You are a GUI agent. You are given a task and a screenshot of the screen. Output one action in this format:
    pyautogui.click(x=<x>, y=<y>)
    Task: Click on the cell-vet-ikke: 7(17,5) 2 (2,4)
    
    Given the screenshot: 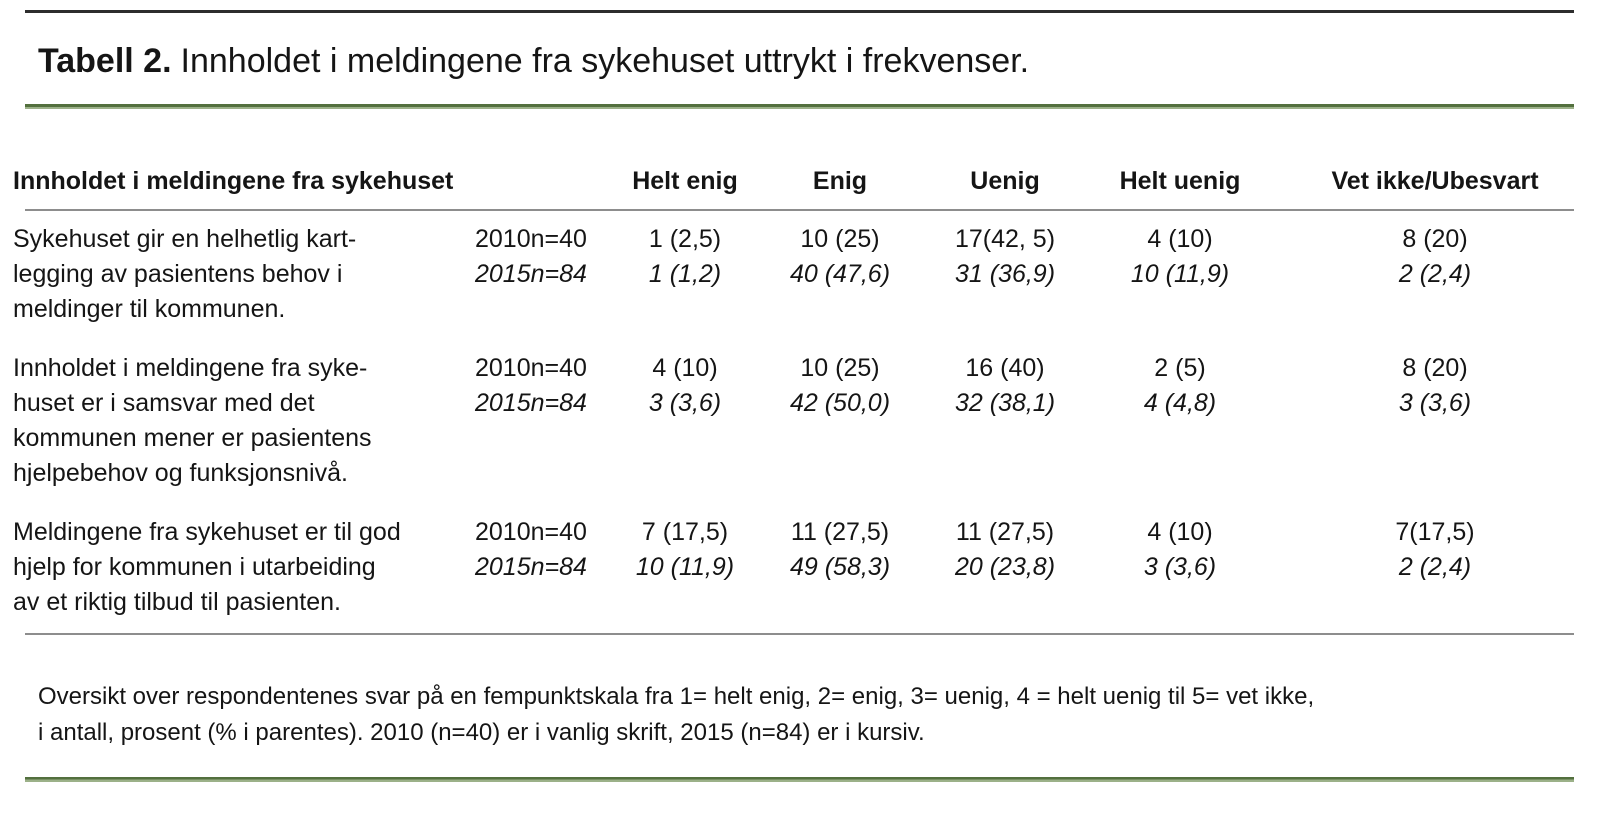 What is the action you would take?
    pyautogui.click(x=1435, y=567)
    